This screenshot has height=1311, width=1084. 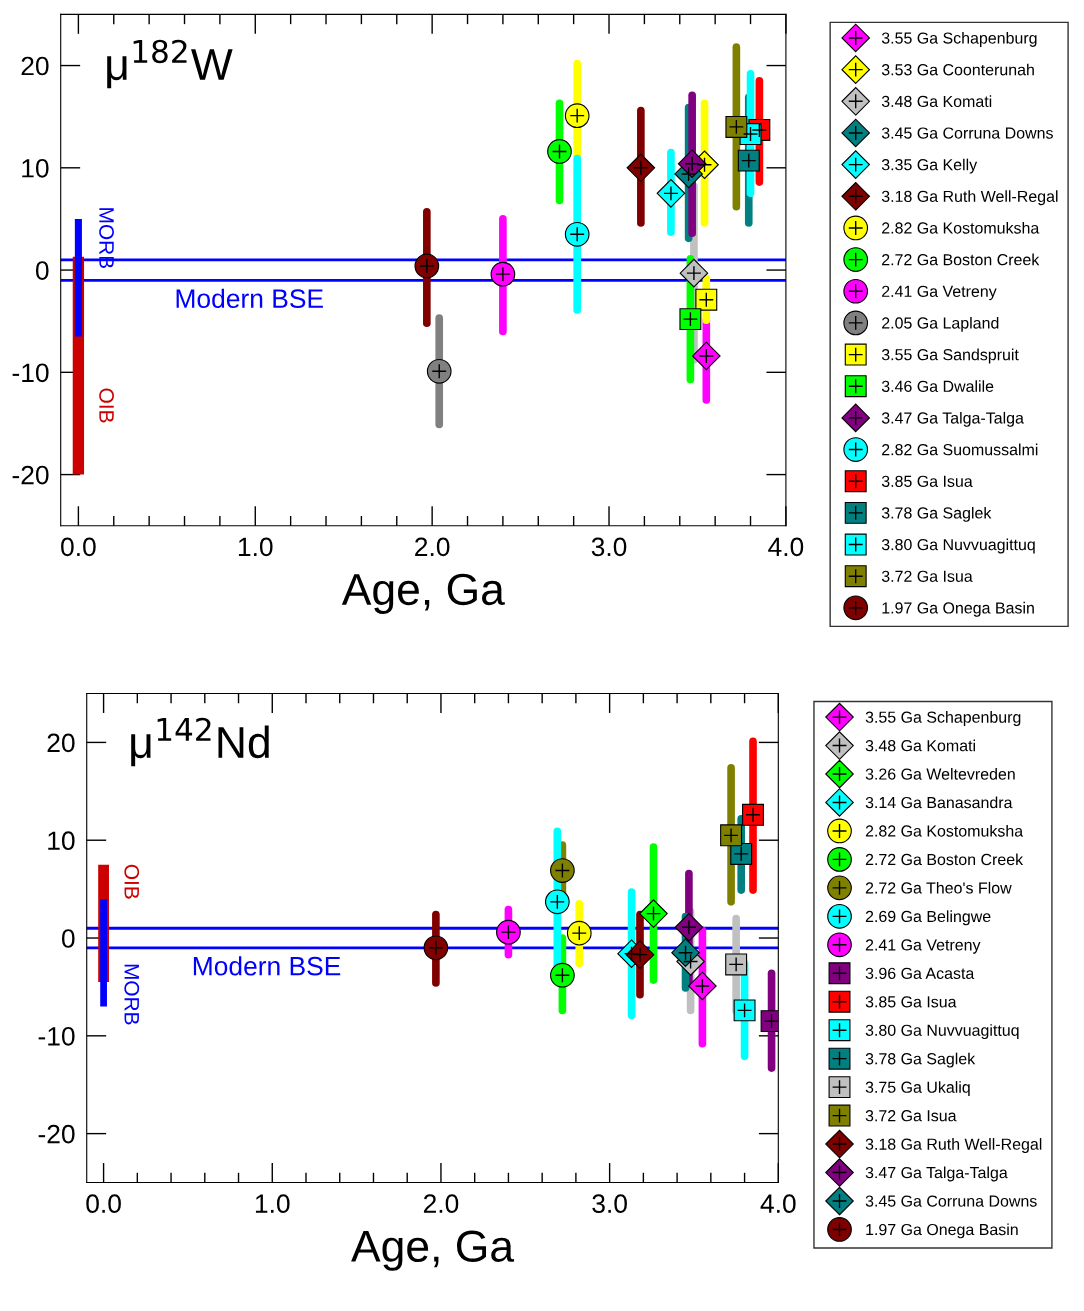 I want to click on text: μ$^{142}$Nd, so click(x=200, y=742).